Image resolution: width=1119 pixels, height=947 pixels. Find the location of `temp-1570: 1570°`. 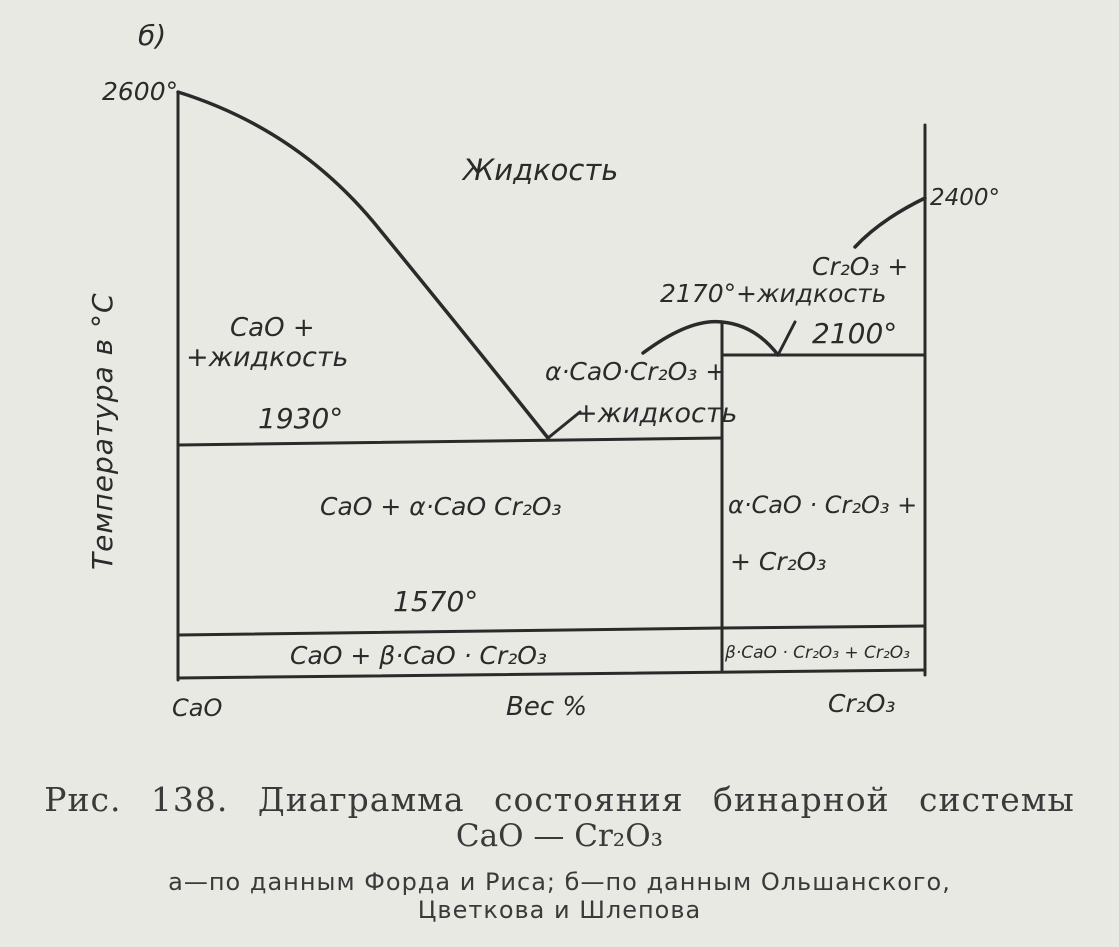

temp-1570: 1570° is located at coordinates (435, 601).